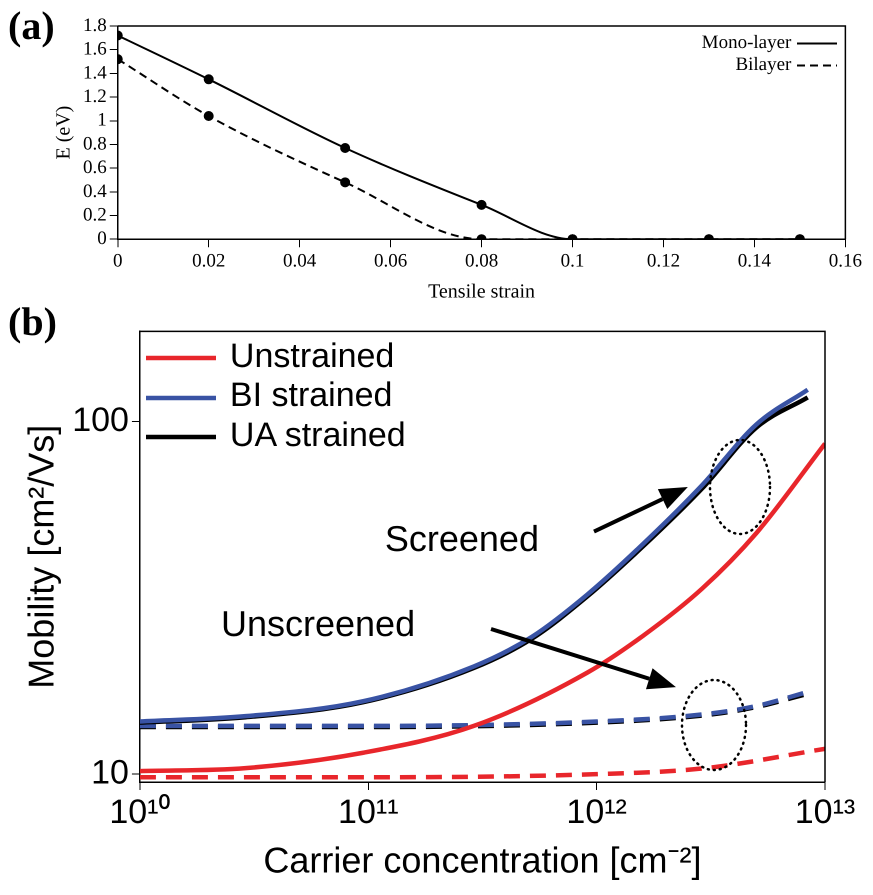 The width and height of the screenshot is (873, 895). I want to click on x-axis-title: Tensile strain, so click(482, 291).